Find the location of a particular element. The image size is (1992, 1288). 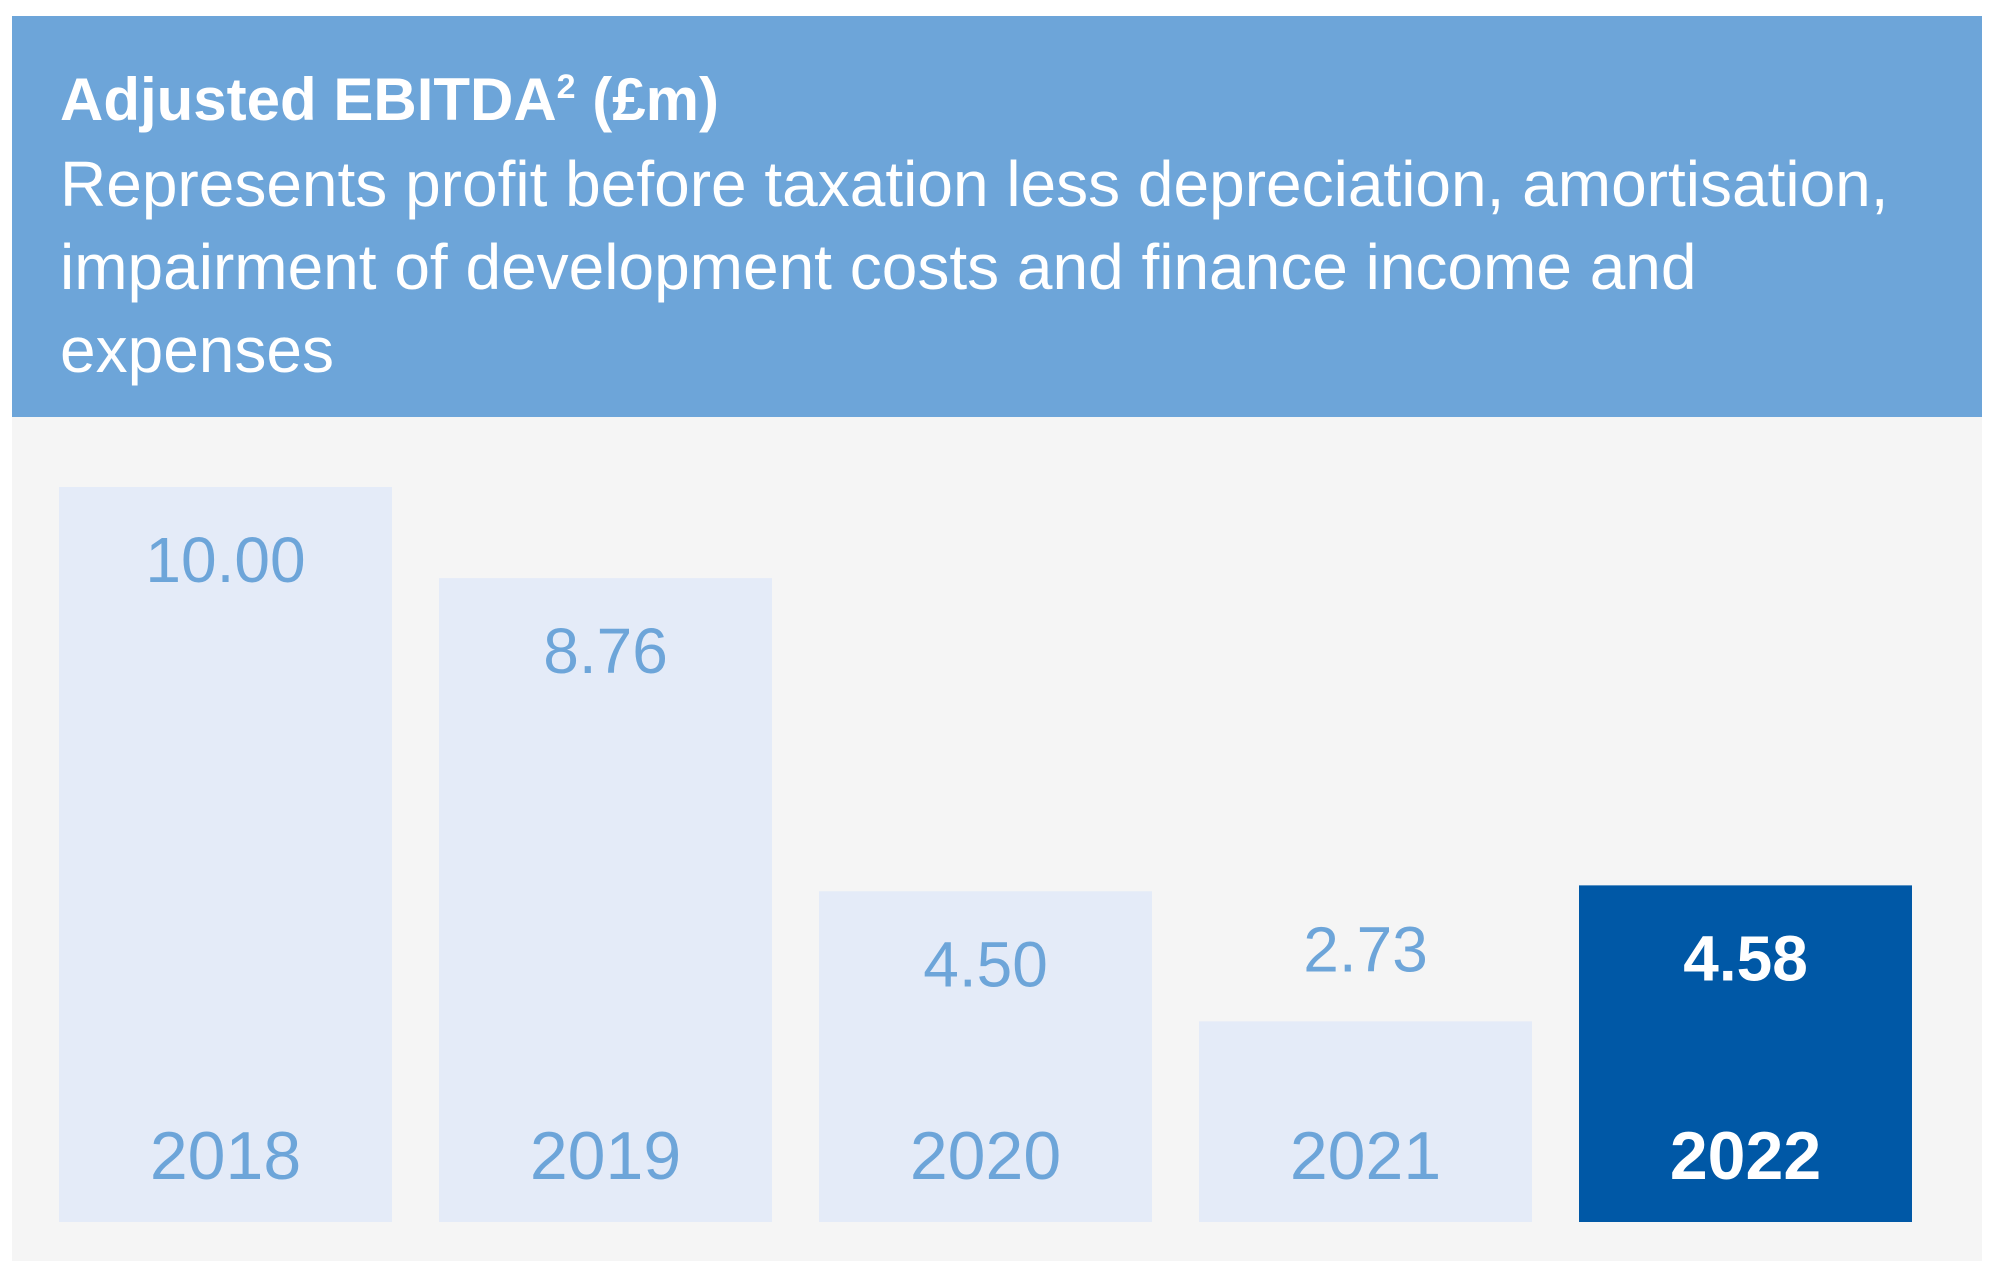

bar-group-2022: 4.58 2022 is located at coordinates (1745, 1053).